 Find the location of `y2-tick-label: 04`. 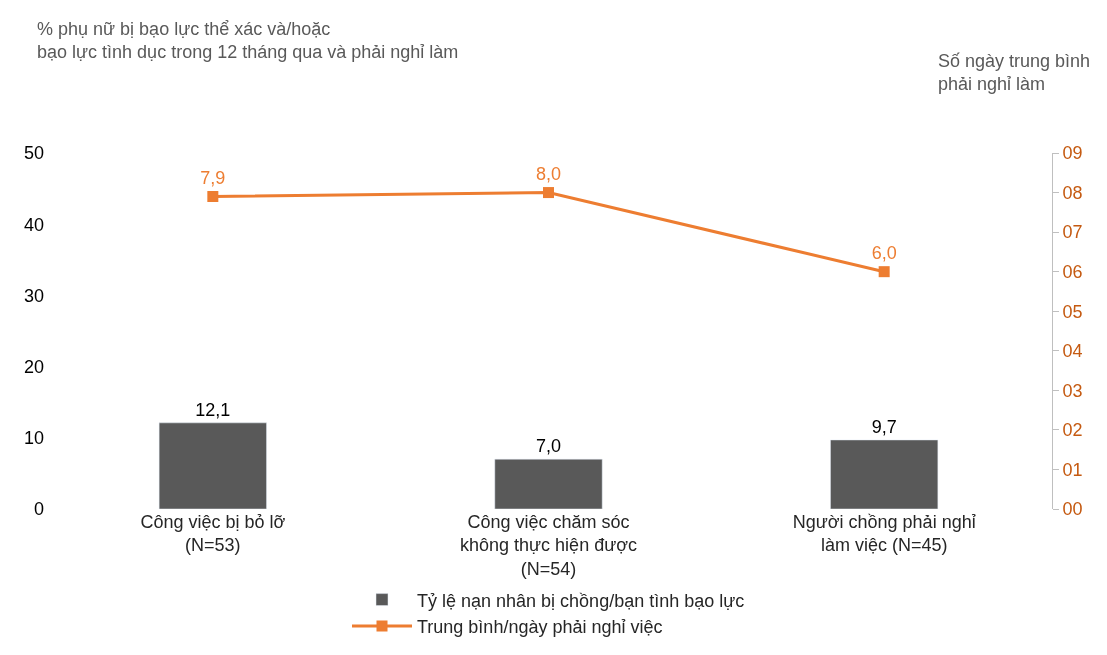

y2-tick-label: 04 is located at coordinates (1072, 351).